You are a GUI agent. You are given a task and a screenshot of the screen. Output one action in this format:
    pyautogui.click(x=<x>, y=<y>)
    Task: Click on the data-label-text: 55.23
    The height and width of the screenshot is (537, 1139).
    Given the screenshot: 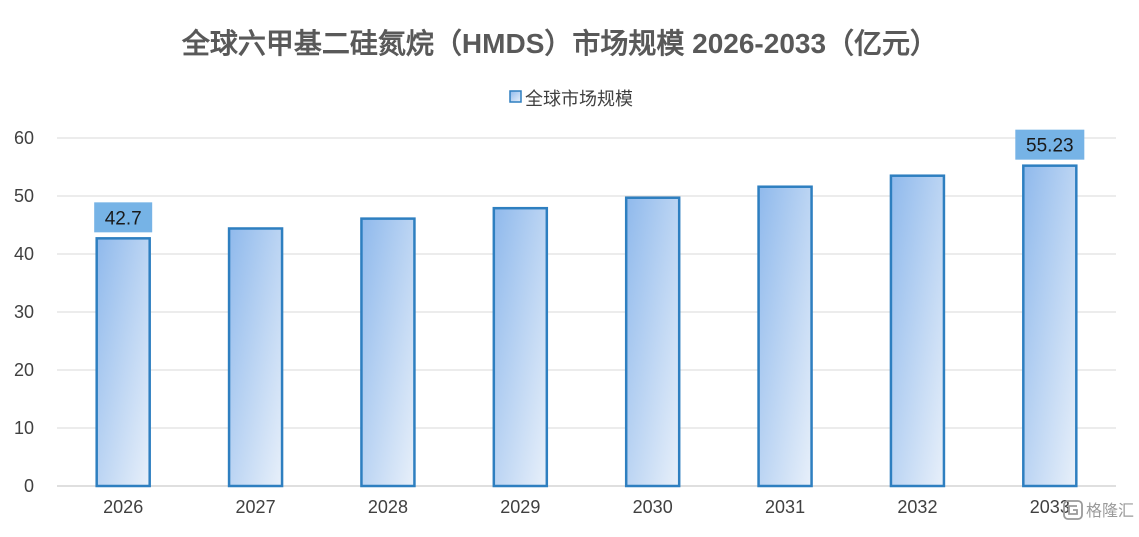 What is the action you would take?
    pyautogui.click(x=1050, y=146)
    